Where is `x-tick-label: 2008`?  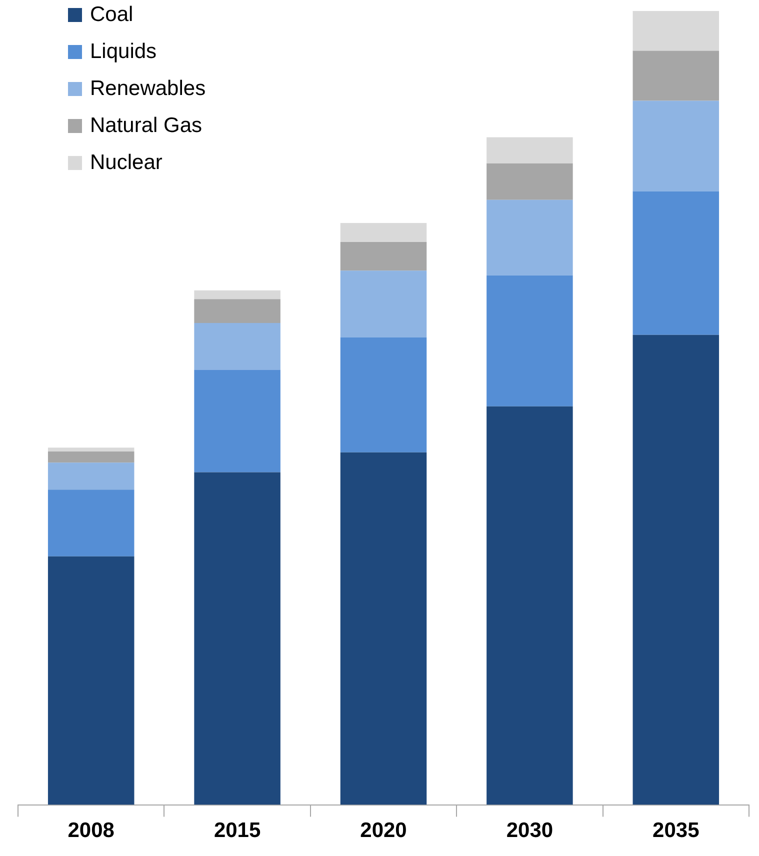 x-tick-label: 2008 is located at coordinates (91, 830).